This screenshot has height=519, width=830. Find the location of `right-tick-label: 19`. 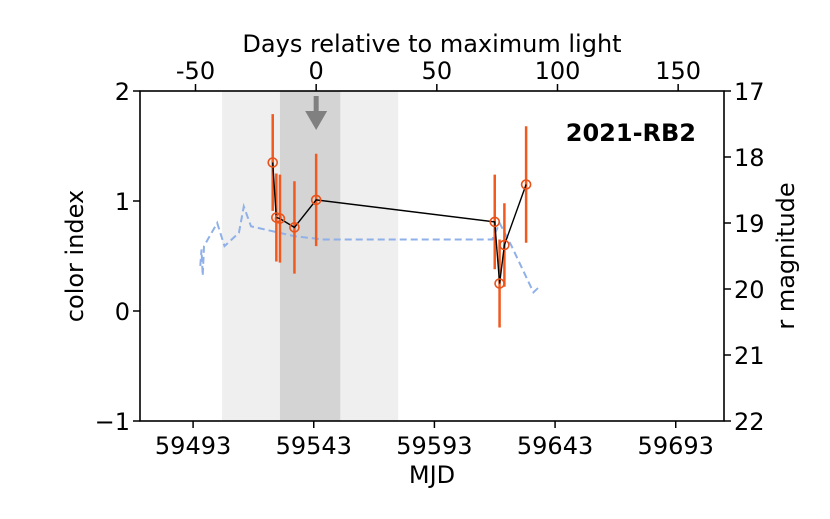

right-tick-label: 19 is located at coordinates (749, 224).